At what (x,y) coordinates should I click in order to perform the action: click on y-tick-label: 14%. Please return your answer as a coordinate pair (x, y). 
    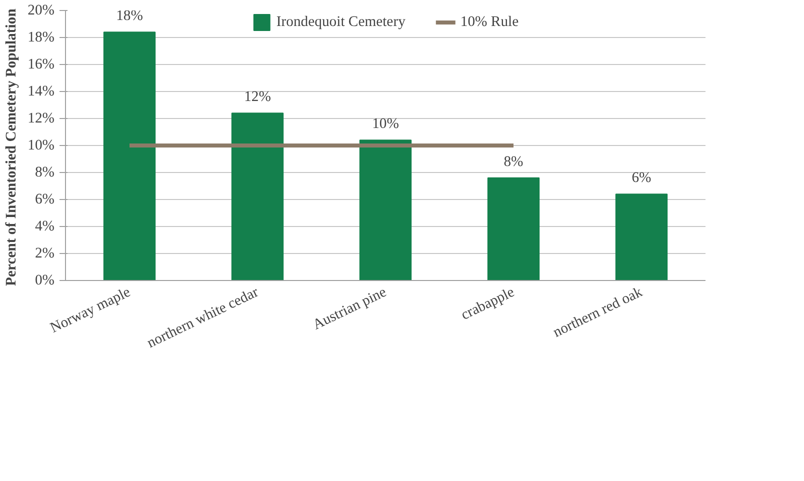
    Looking at the image, I should click on (41, 92).